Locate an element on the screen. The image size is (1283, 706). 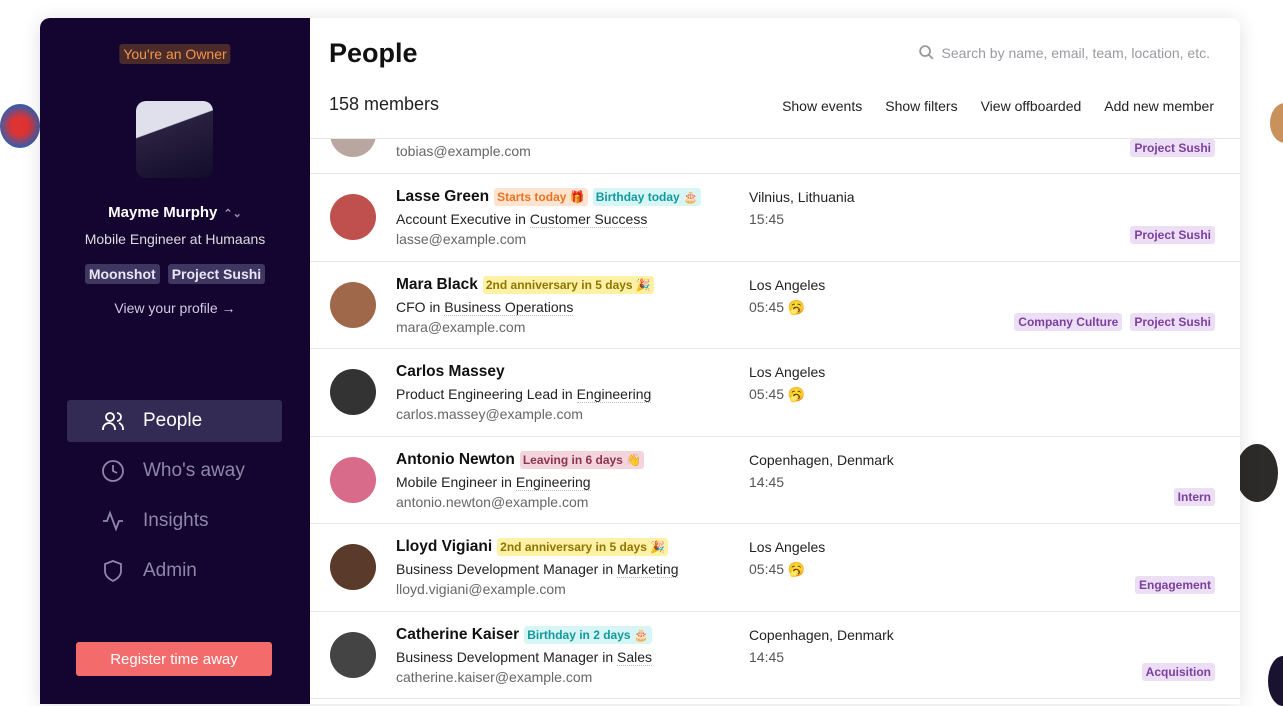
table-row: tobias@example.com Project Sushi is located at coordinates (775, 156).